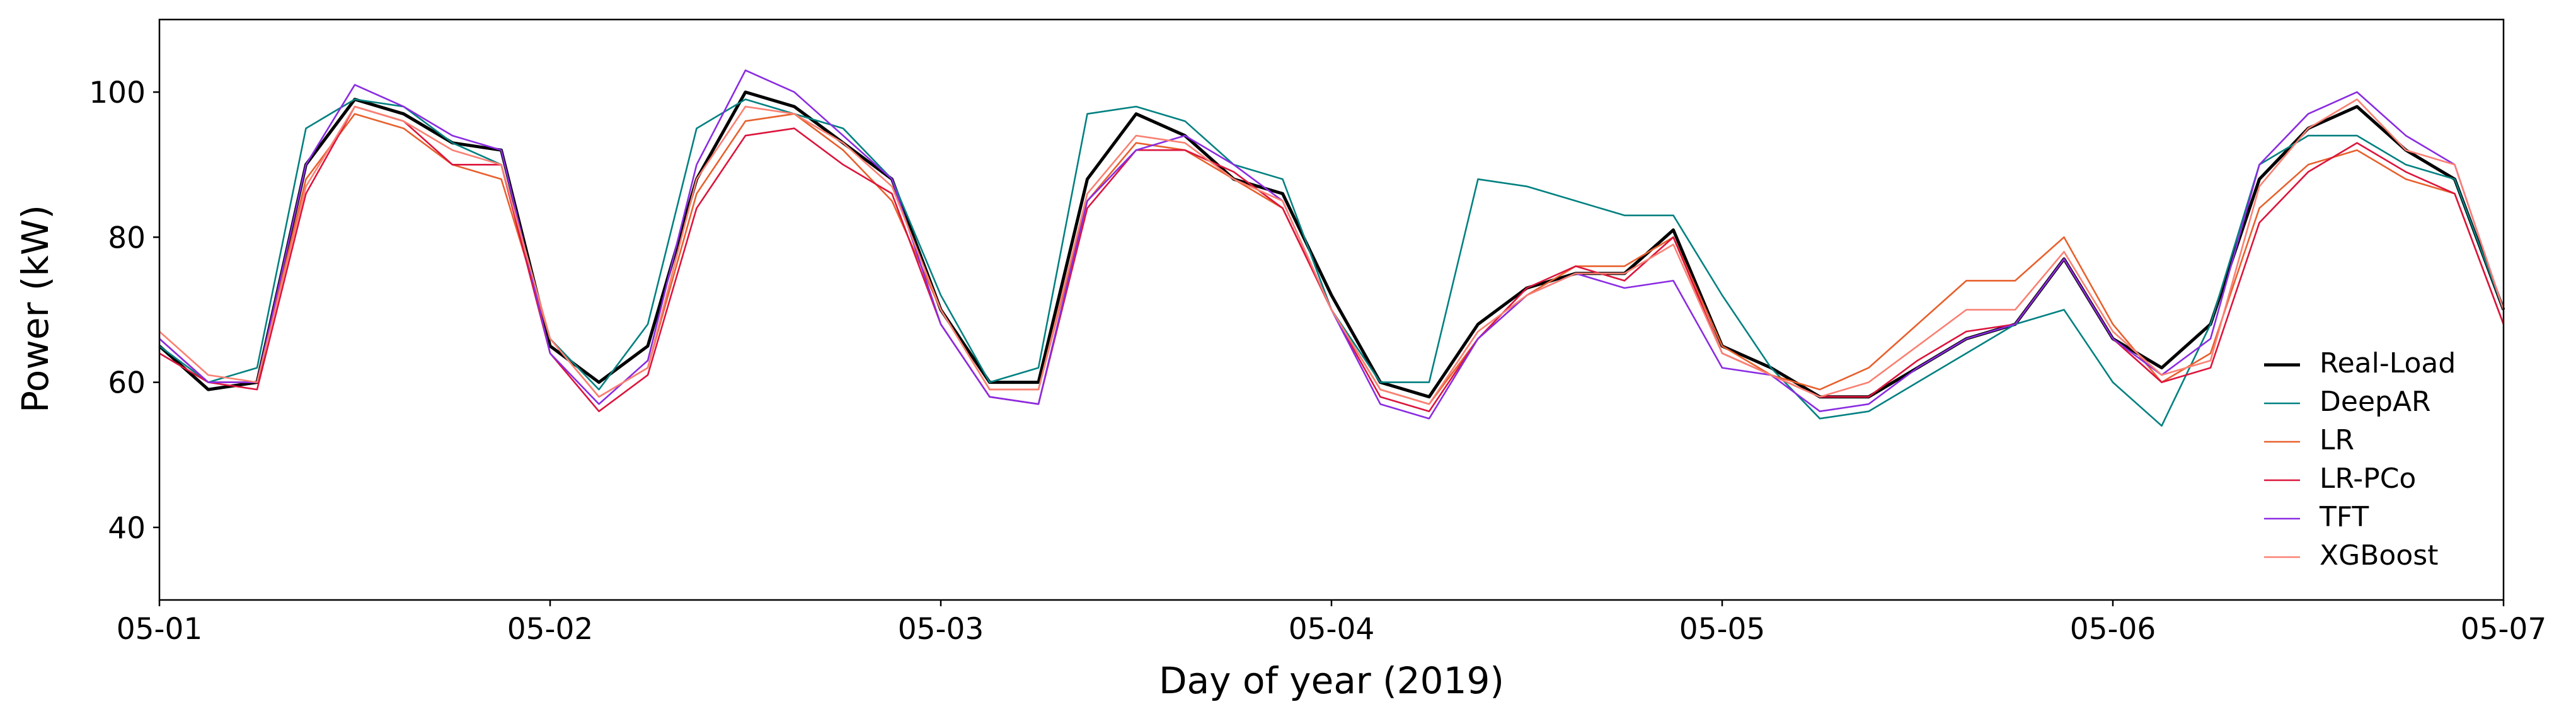 Image resolution: width=2576 pixels, height=726 pixels. Describe the element at coordinates (2504, 629) in the screenshot. I see `x-tick-label: 05-07` at that location.